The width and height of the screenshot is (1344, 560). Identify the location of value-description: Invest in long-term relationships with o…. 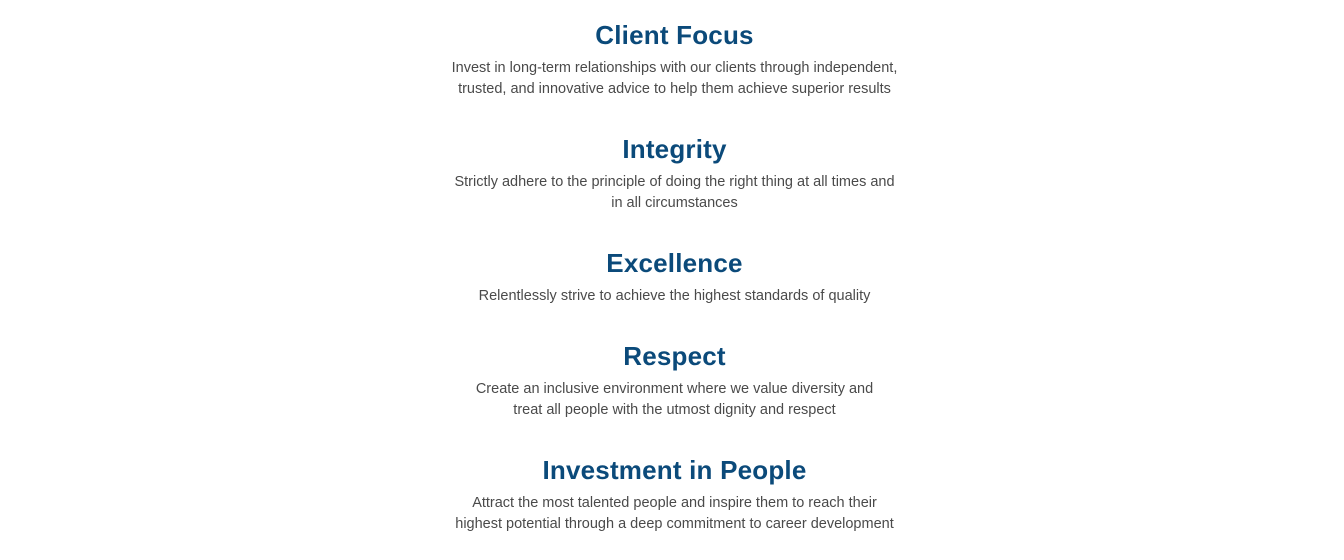
(672, 79).